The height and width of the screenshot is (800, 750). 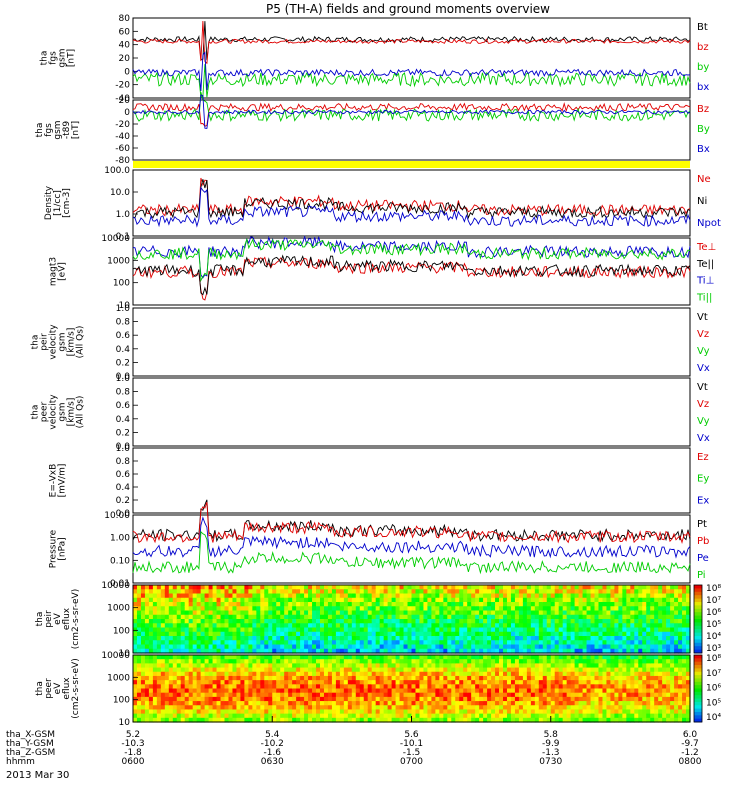 What do you see at coordinates (76, 619) in the screenshot?
I see `y-axis-label: (cm2-s-sr-eV)` at bounding box center [76, 619].